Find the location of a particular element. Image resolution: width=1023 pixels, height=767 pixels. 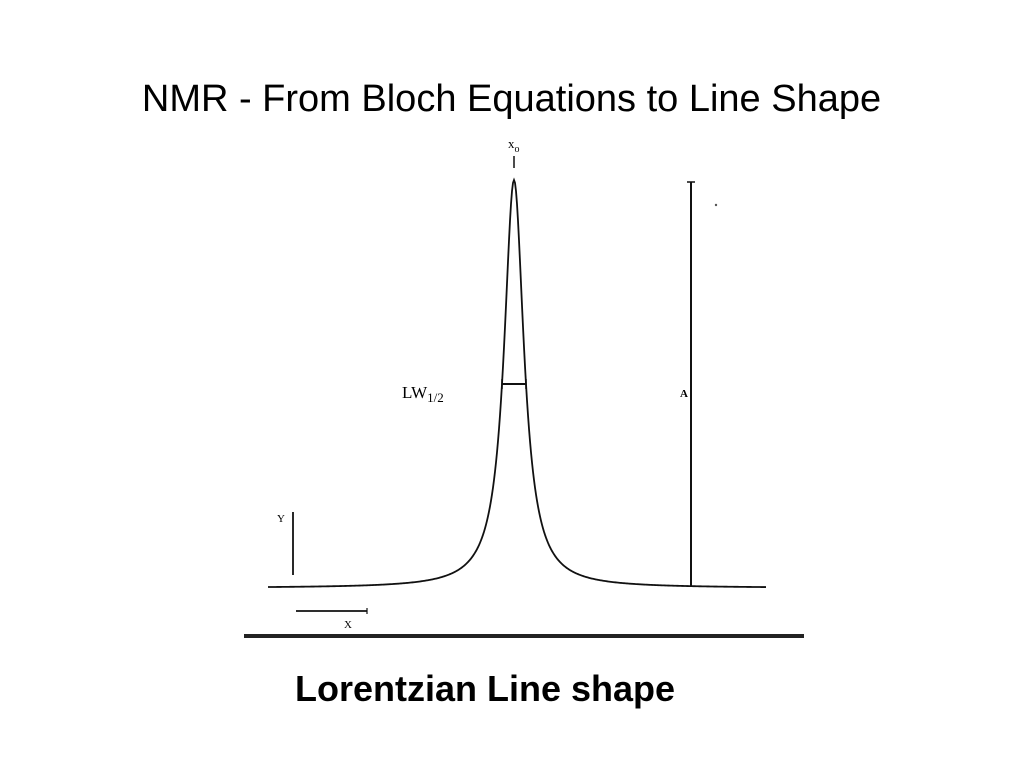

figure-caption: Lorentzian Line shape is located at coordinates (485, 688).